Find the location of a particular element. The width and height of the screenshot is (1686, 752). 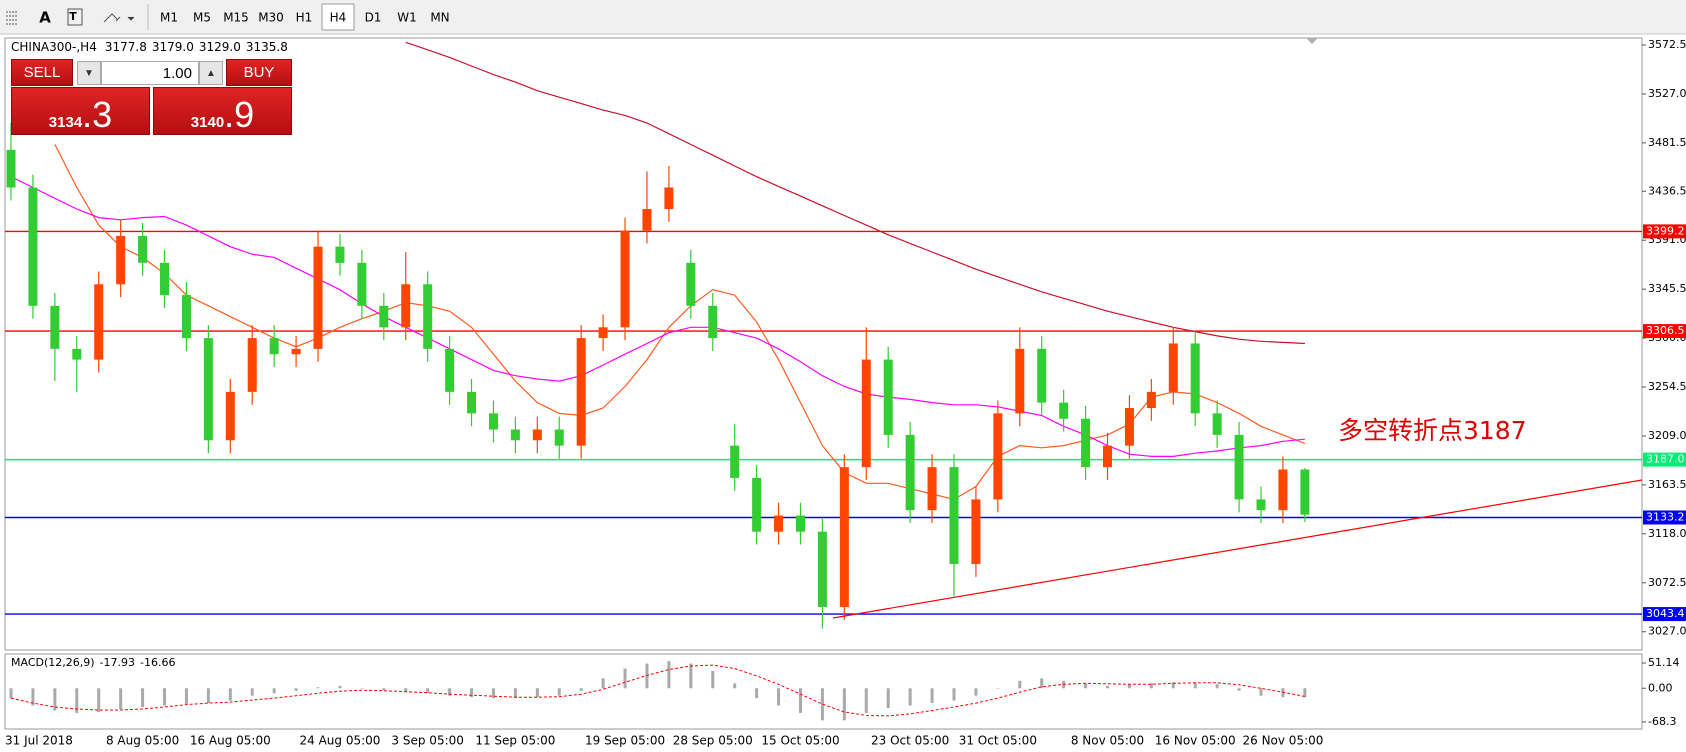

buy-button: BUY is located at coordinates (259, 72).